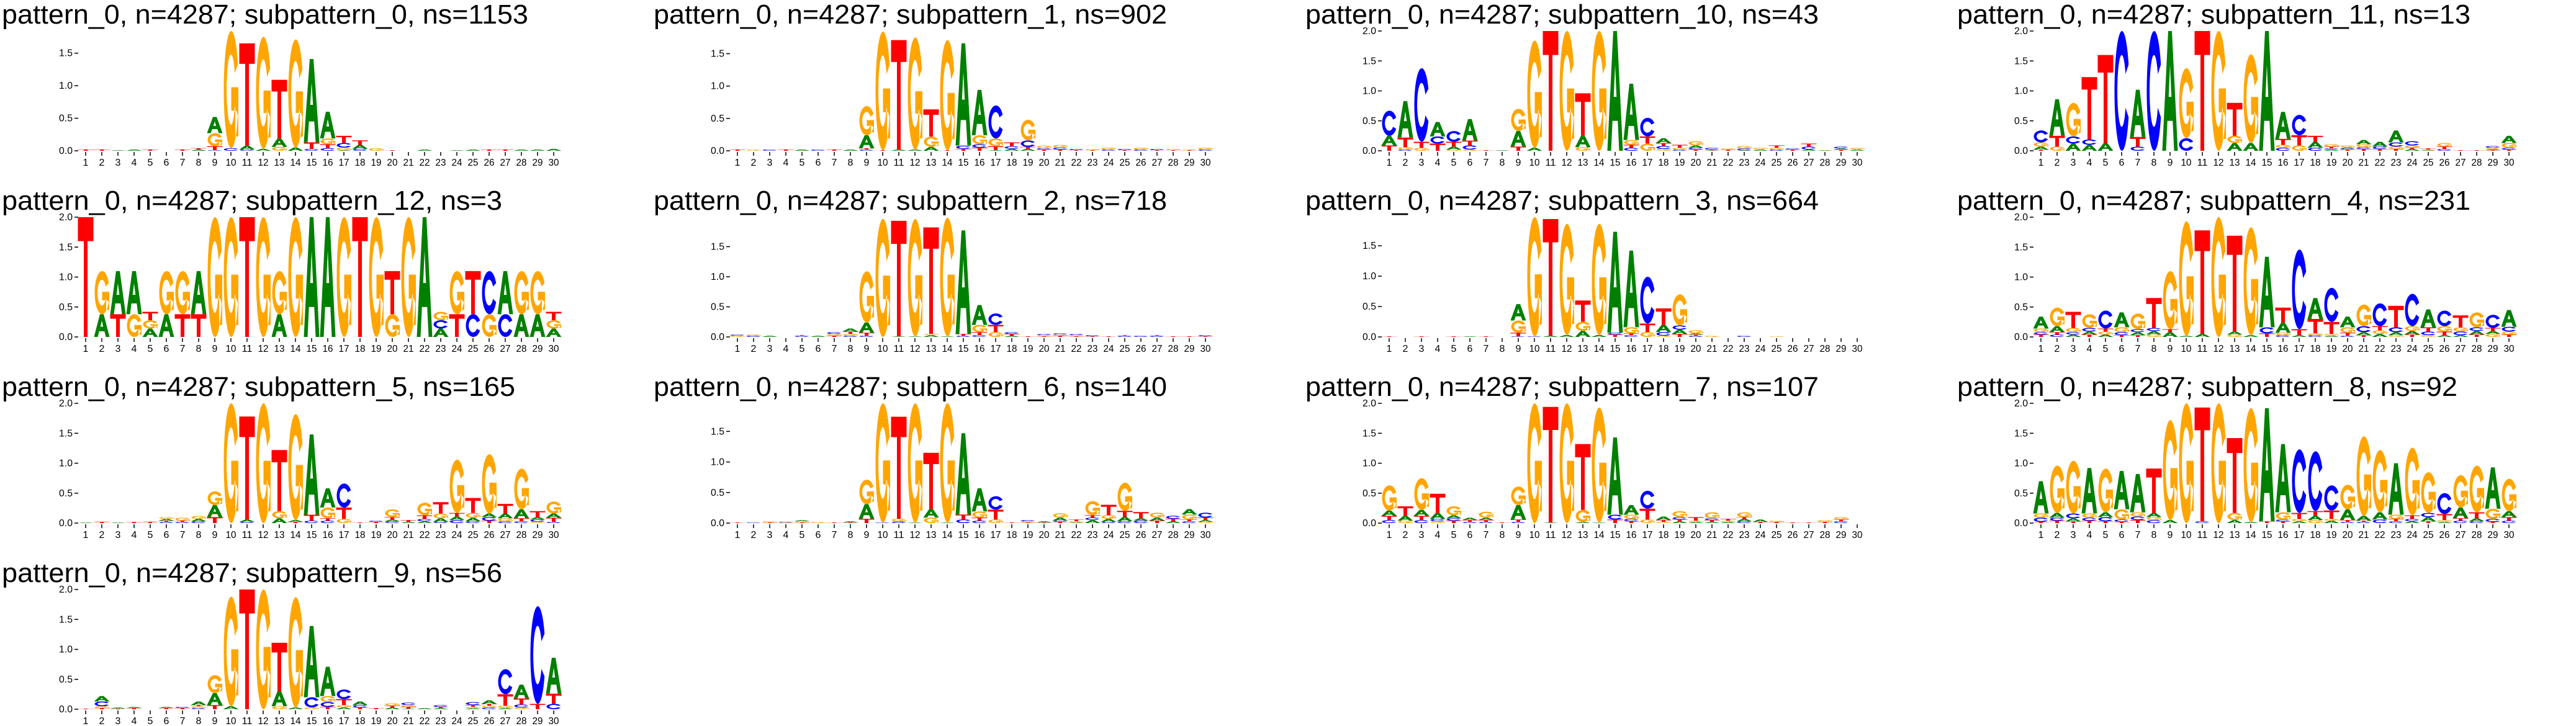  What do you see at coordinates (1141, 163) in the screenshot?
I see `x-tick-label: 26` at bounding box center [1141, 163].